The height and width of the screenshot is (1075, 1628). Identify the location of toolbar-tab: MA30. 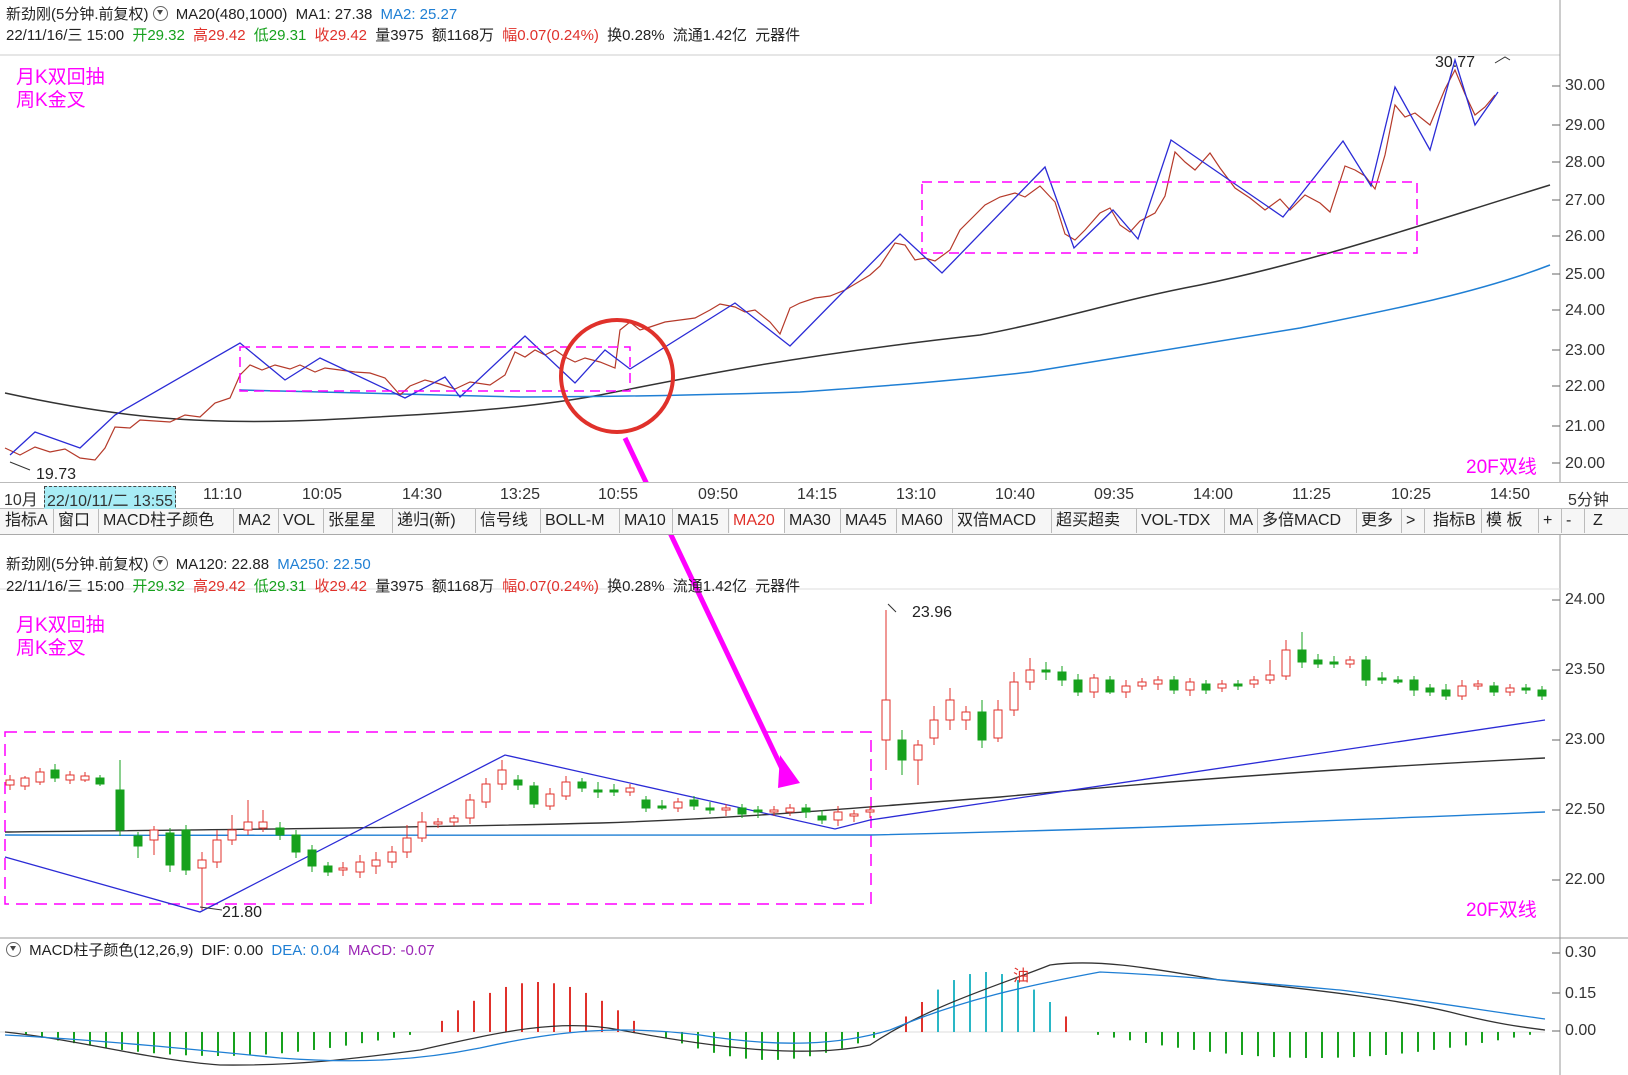
(813, 521).